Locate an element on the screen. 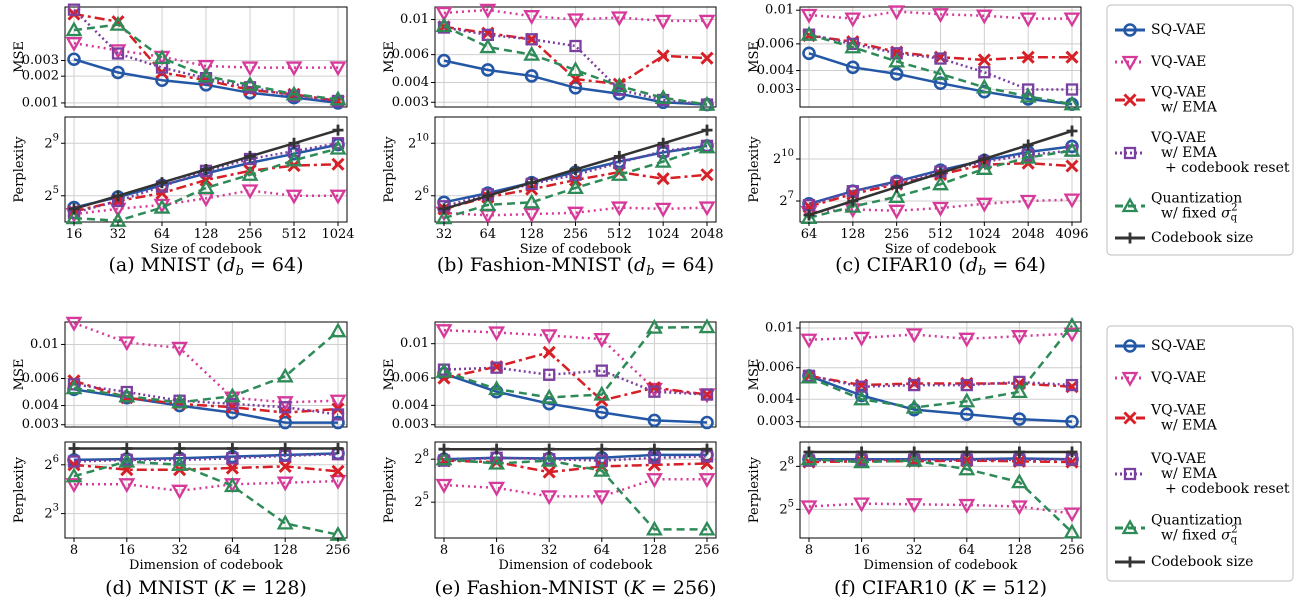  series-line-sqvae is located at coordinates (940, 79).